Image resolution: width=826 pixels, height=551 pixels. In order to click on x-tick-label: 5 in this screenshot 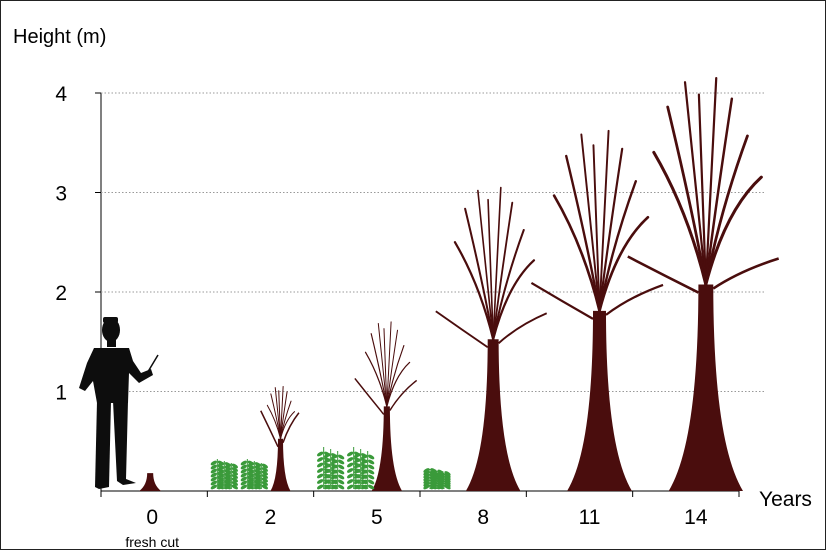, I will do `click(377, 517)`.